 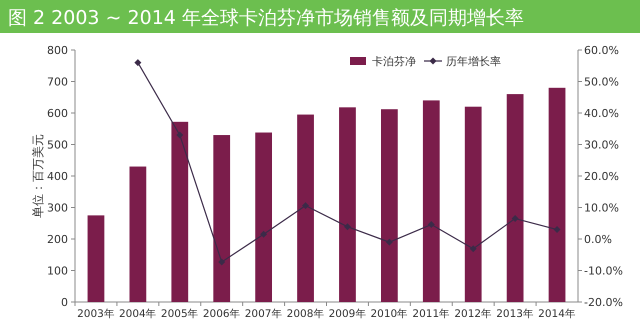 What do you see at coordinates (57, 82) in the screenshot?
I see `y-tick-label: 700` at bounding box center [57, 82].